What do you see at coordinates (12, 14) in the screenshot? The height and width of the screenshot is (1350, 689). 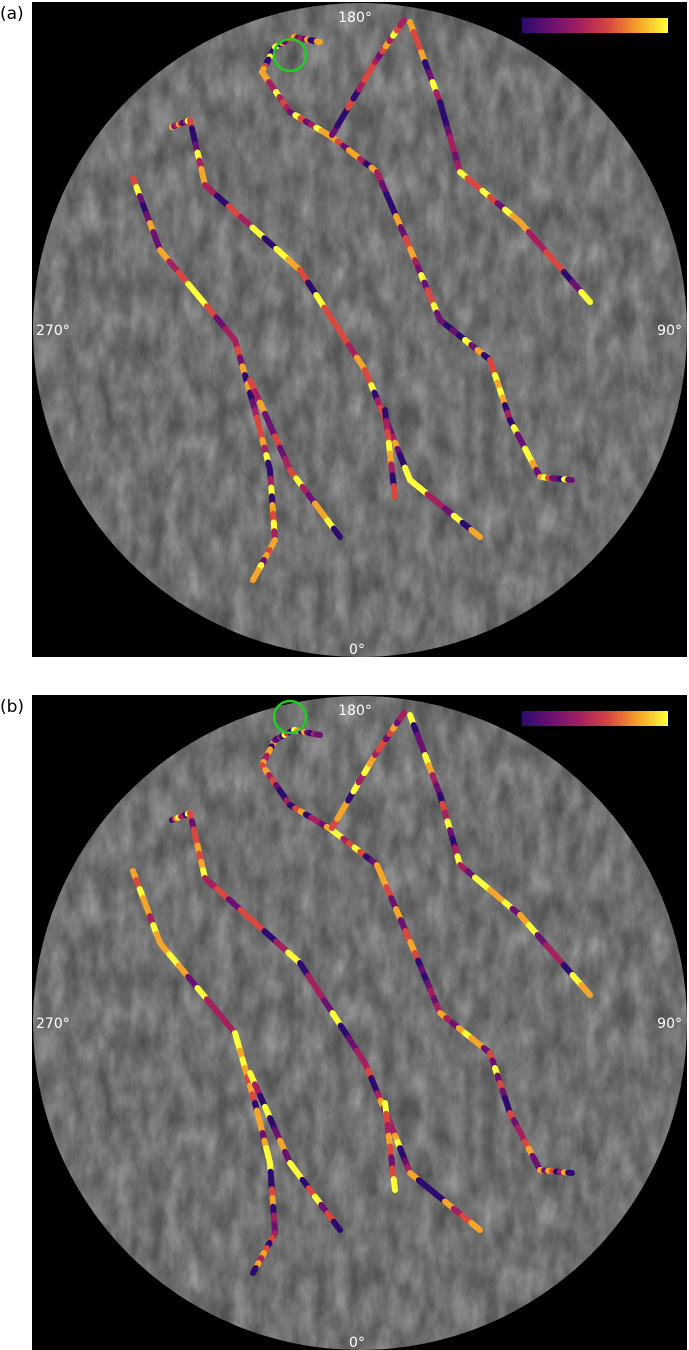 I see `panel-label-a: (a)` at bounding box center [12, 14].